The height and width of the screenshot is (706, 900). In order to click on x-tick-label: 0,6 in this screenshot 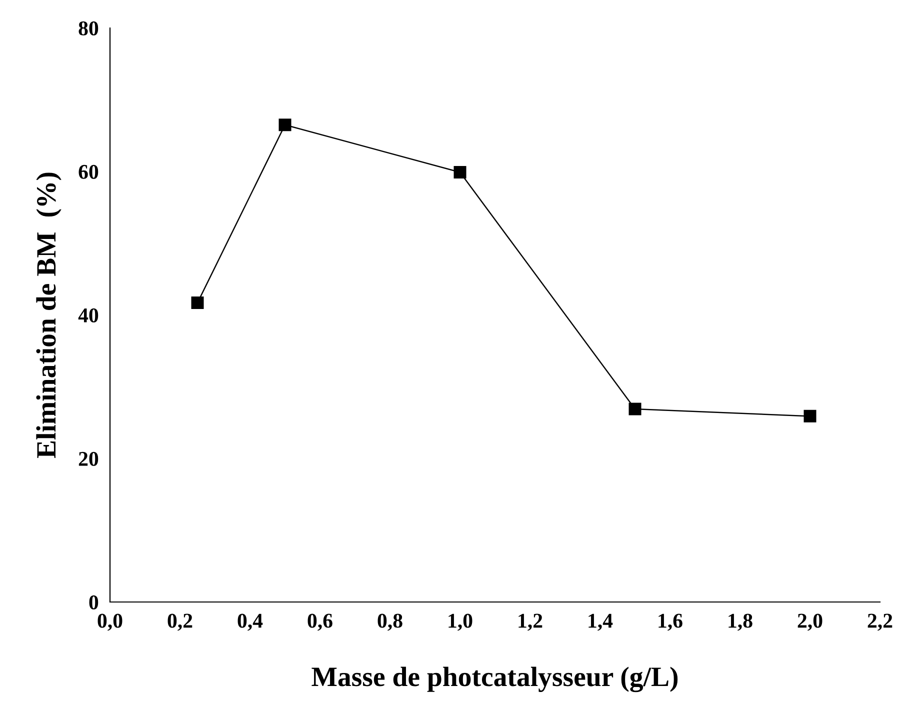, I will do `click(320, 622)`.